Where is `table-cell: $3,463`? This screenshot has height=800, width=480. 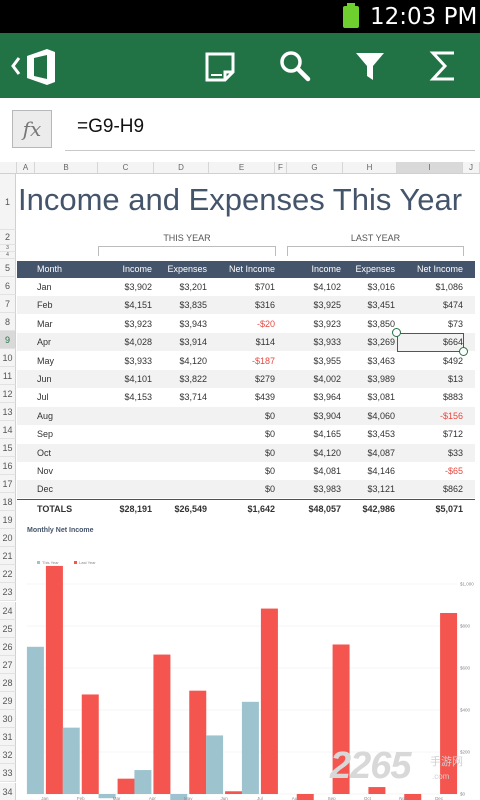
table-cell: $3,463 is located at coordinates (381, 360).